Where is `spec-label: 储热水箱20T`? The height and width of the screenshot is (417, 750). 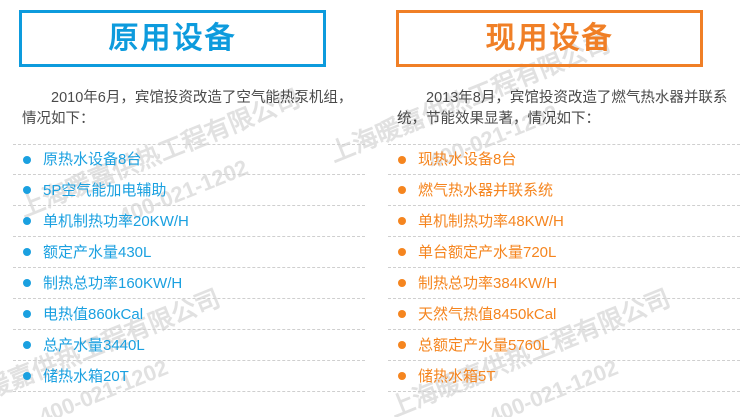
spec-label: 储热水箱20T is located at coordinates (86, 376).